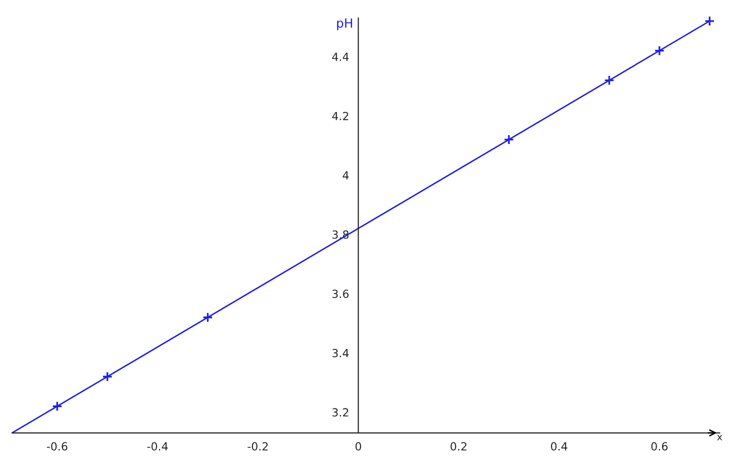 This screenshot has width=752, height=464. I want to click on y-tick-label: 4, so click(345, 175).